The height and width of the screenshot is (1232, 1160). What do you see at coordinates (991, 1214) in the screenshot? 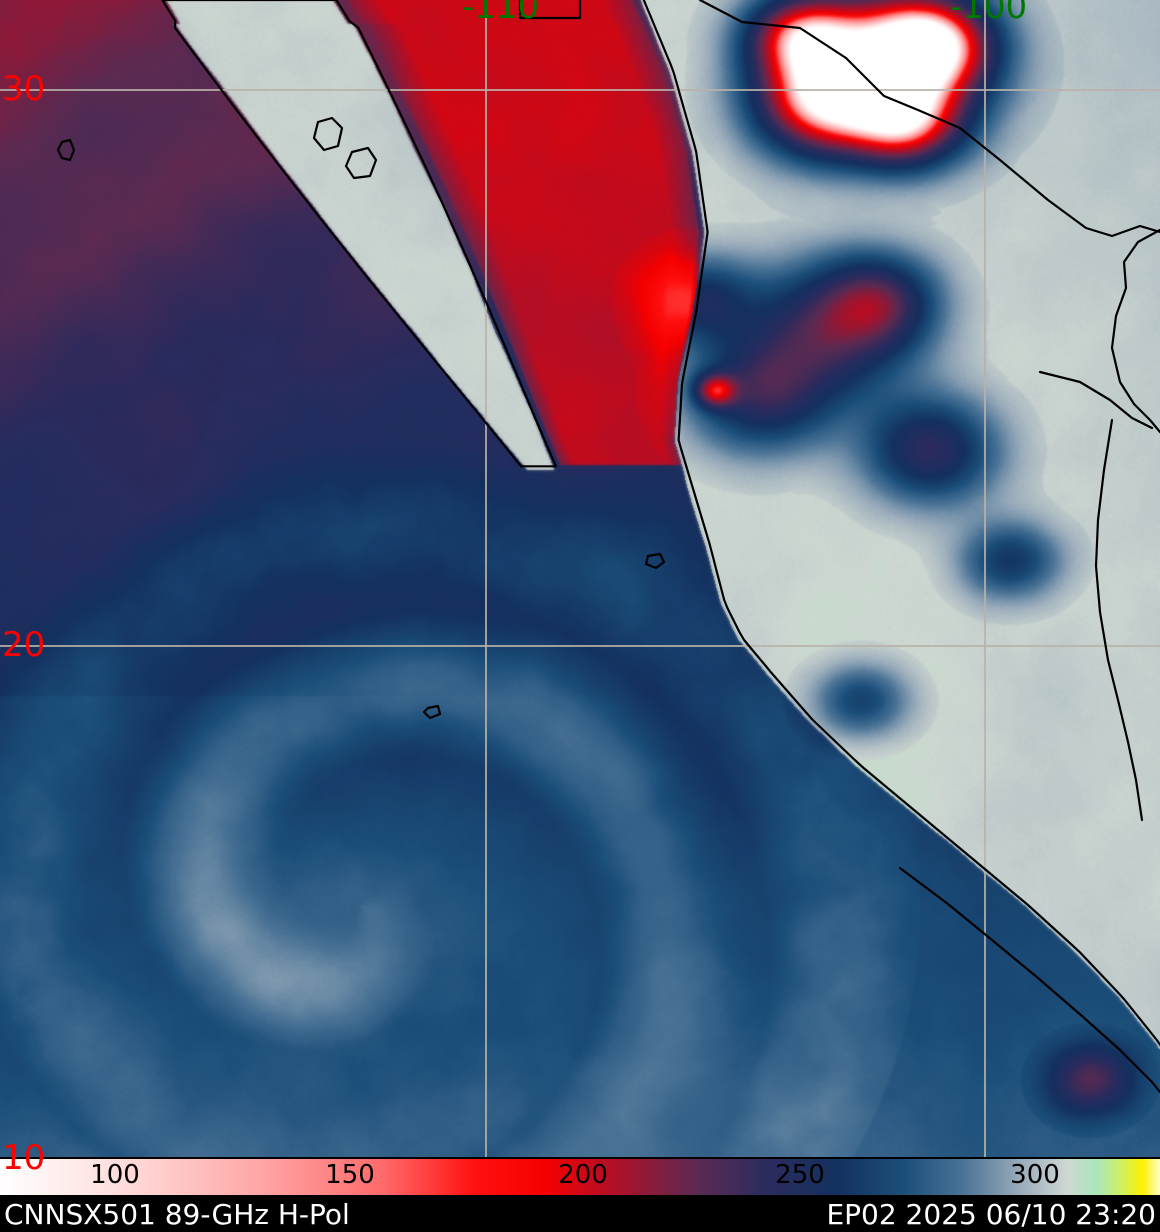
I see `storm-timestamp-label: EP02 2025 06/10 23:20` at bounding box center [991, 1214].